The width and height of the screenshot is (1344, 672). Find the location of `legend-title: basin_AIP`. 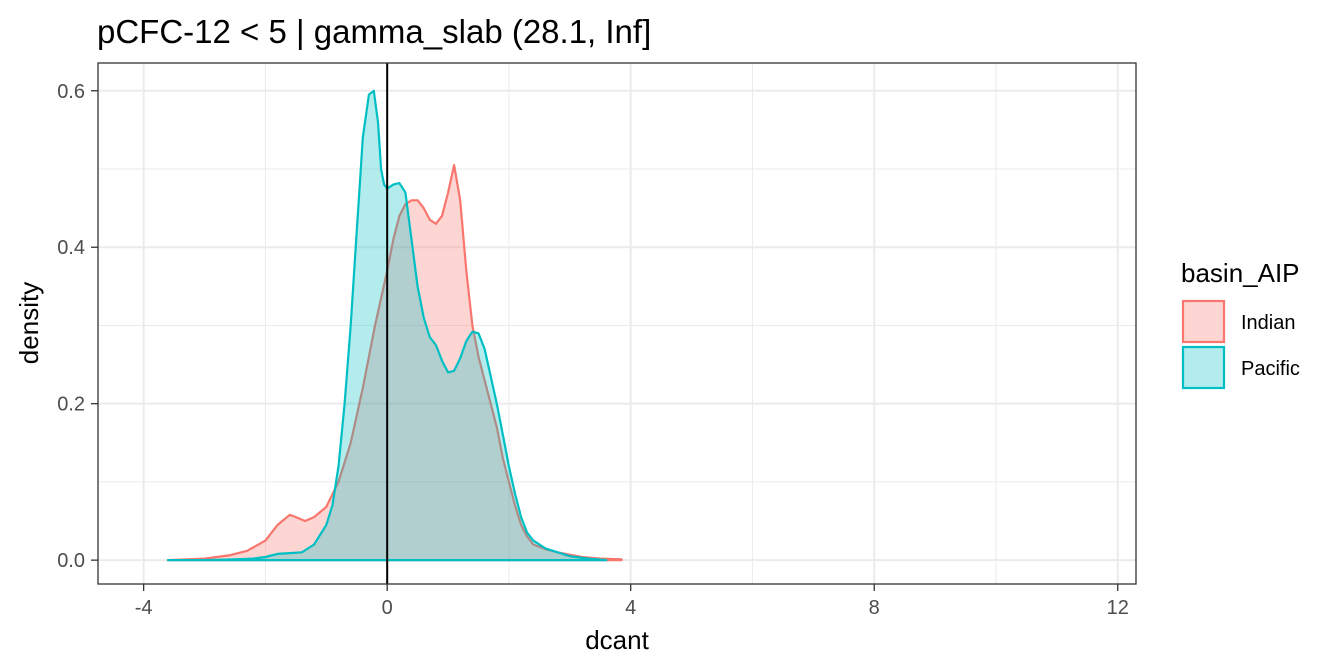

legend-title: basin_AIP is located at coordinates (1240, 273).